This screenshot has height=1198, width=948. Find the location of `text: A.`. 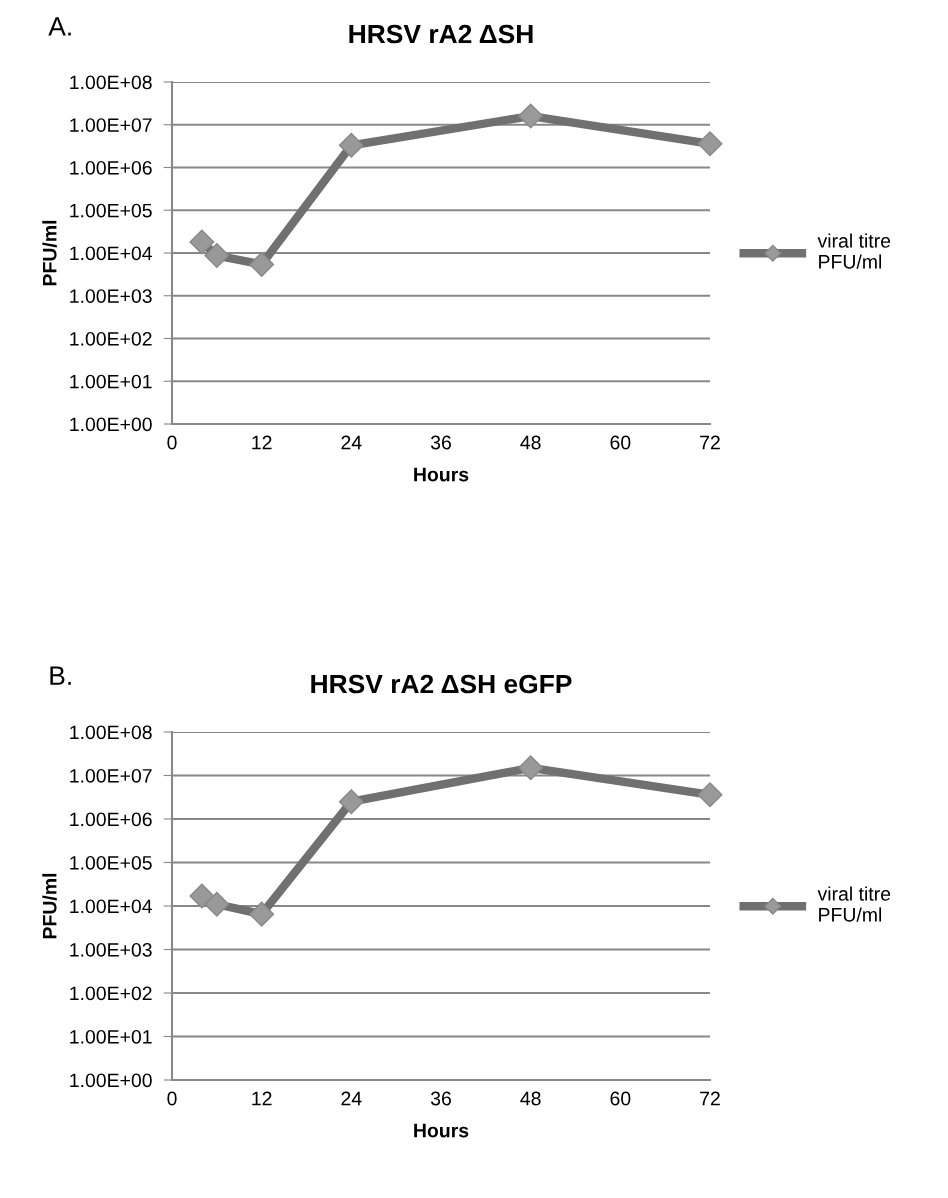

text: A. is located at coordinates (59, 26).